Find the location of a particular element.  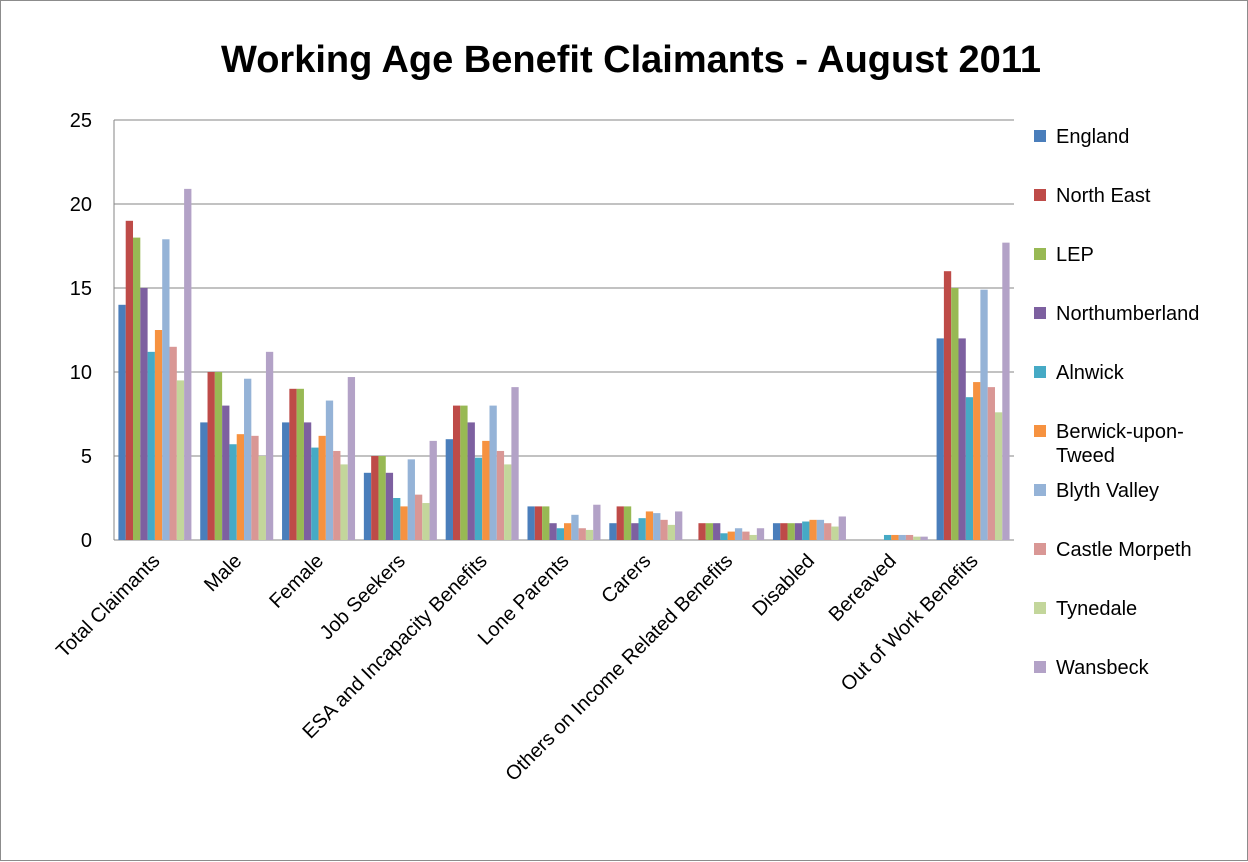

bar-alnwick-male is located at coordinates (233, 492).